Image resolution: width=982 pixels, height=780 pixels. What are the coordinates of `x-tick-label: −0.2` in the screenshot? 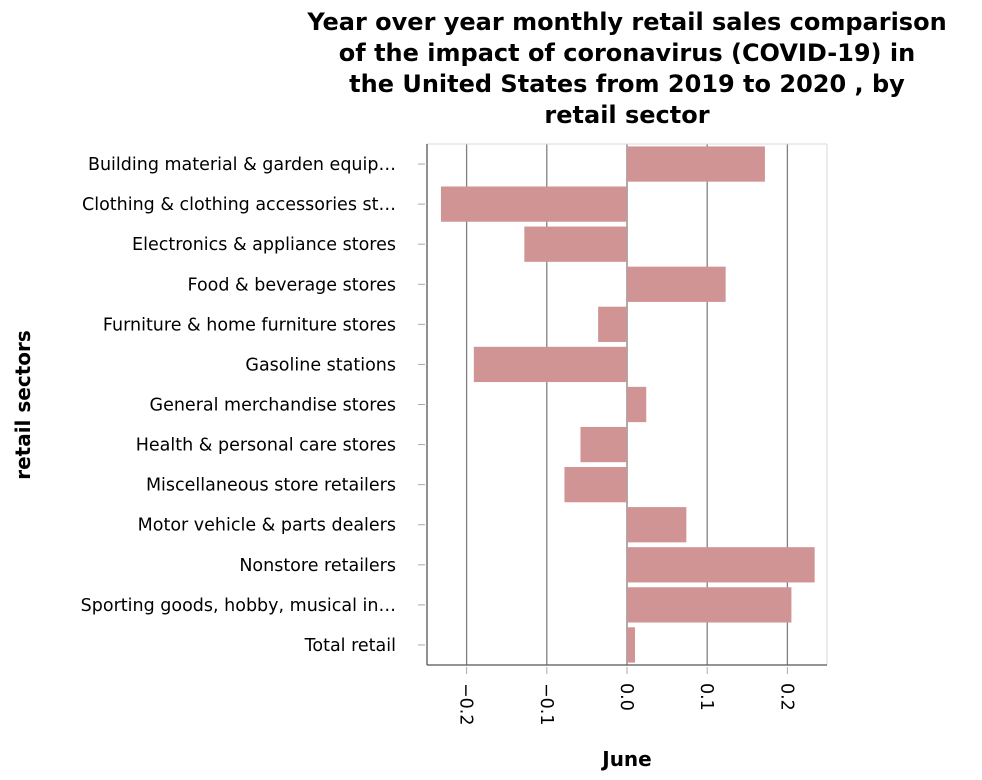 It's located at (466, 704).